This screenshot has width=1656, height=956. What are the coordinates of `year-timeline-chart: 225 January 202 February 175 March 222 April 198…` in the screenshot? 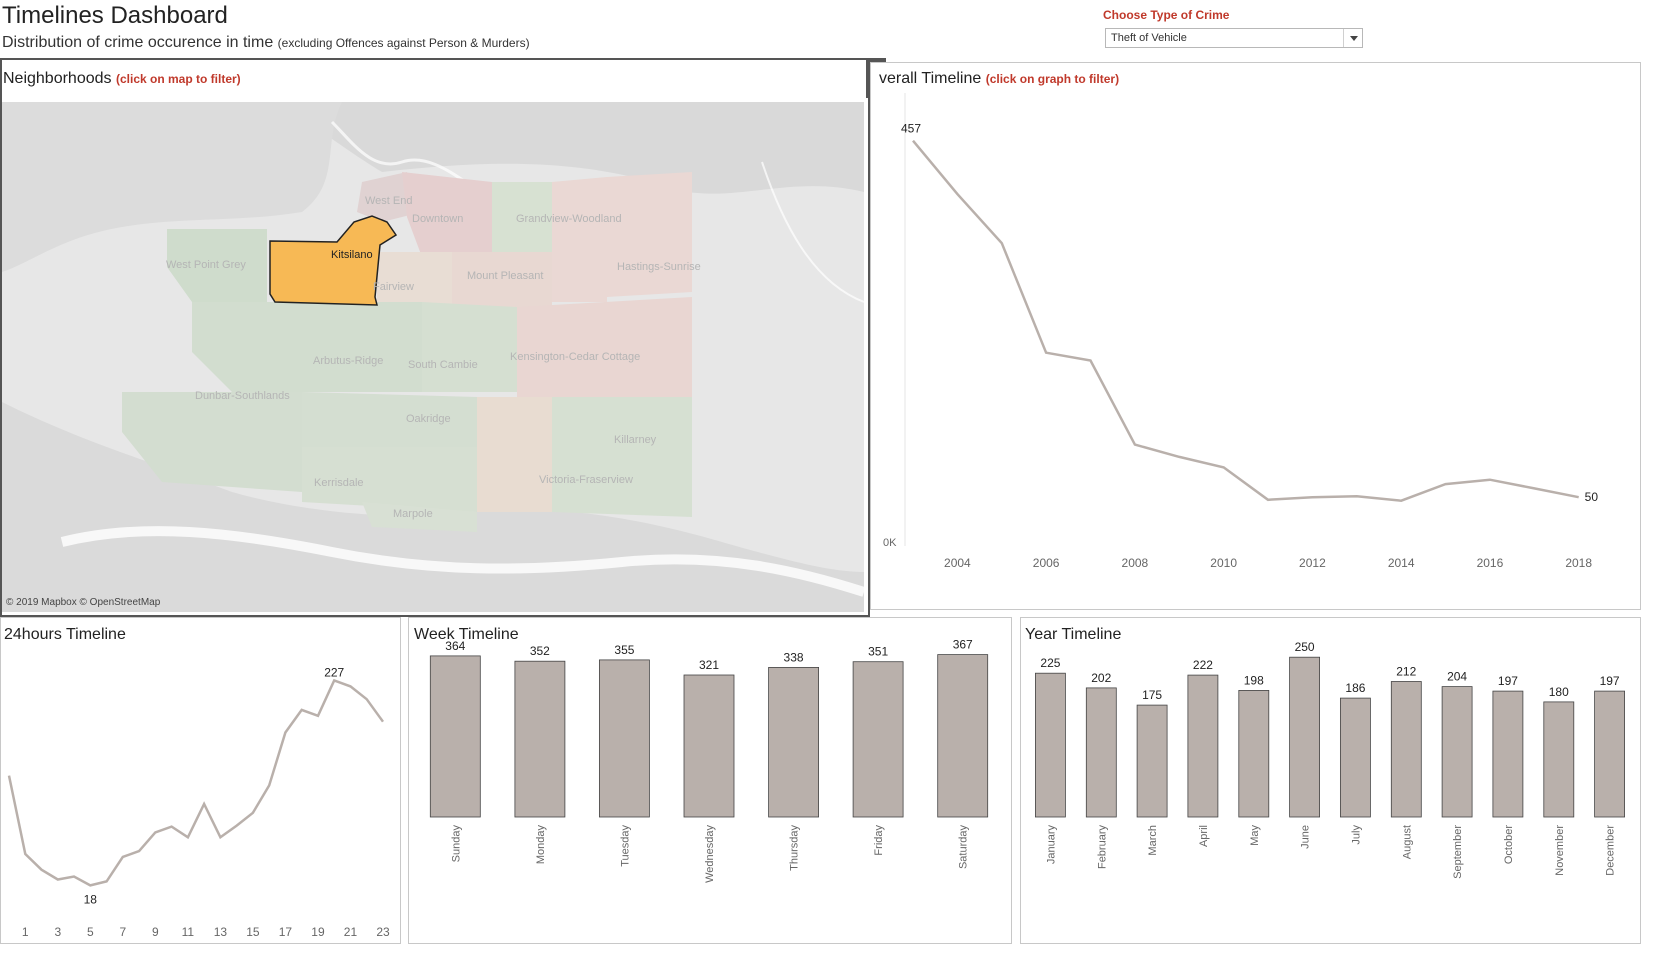 It's located at (1330, 780).